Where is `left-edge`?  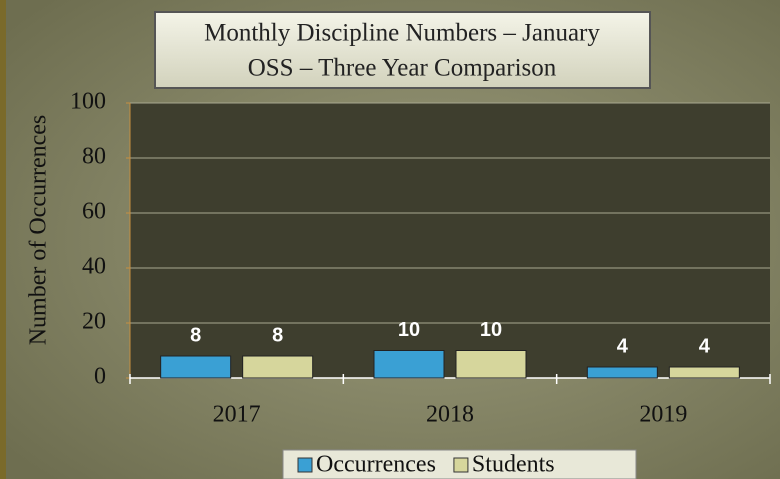 left-edge is located at coordinates (3, 239).